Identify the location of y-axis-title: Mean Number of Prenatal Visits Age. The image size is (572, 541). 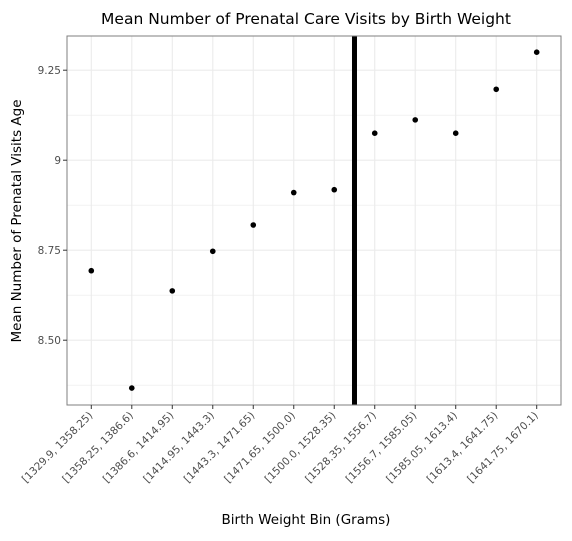
(17, 221).